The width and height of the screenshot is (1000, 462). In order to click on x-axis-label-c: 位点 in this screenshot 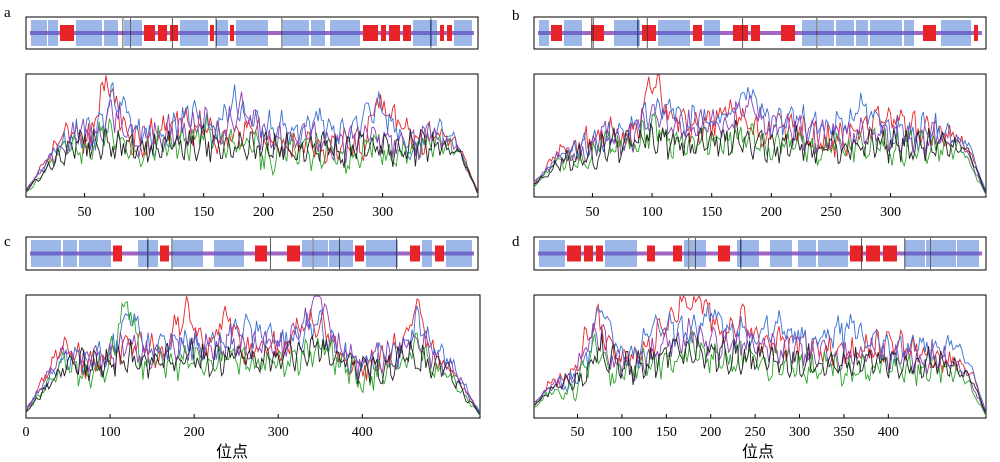, I will do `click(232, 451)`.